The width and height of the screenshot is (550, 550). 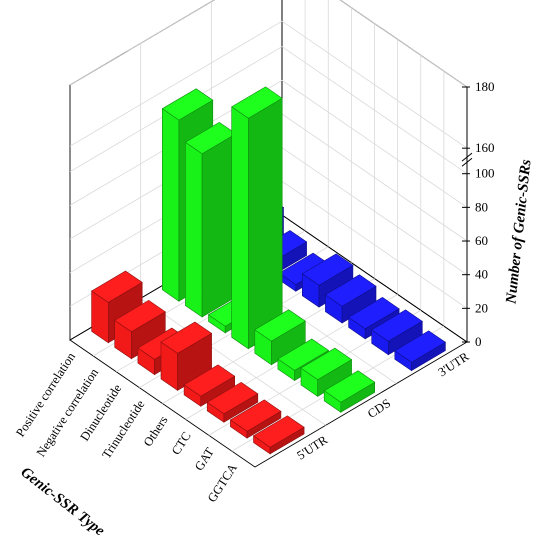 What do you see at coordinates (45, 394) in the screenshot?
I see `category-label: Positive correlation` at bounding box center [45, 394].